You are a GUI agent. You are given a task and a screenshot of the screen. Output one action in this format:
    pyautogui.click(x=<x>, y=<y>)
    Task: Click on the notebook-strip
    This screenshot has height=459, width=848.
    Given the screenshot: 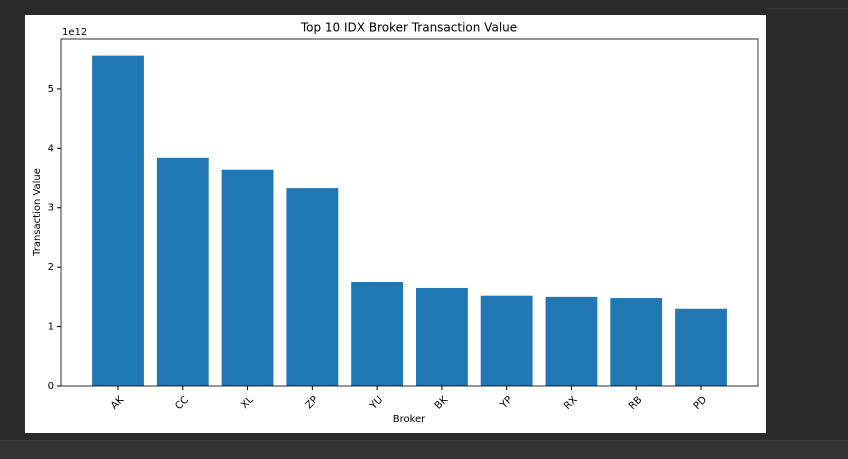 What is the action you would take?
    pyautogui.click(x=424, y=449)
    